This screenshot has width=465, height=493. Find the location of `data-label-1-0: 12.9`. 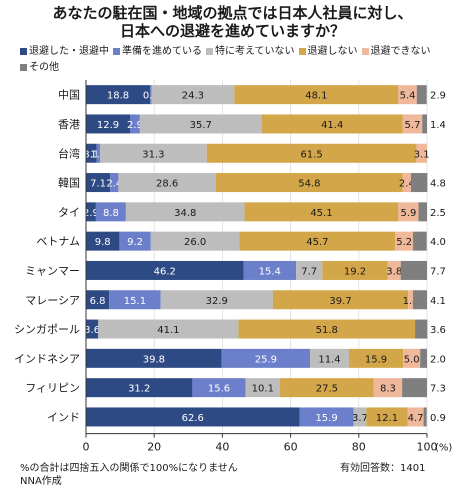

data-label-1-0: 12.9 is located at coordinates (108, 125).